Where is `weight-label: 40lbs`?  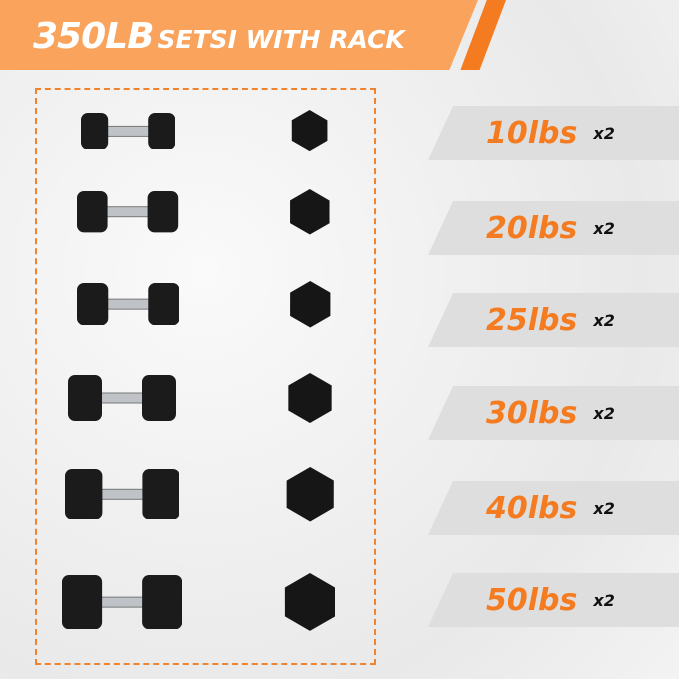
weight-label: 40lbs is located at coordinates (532, 508).